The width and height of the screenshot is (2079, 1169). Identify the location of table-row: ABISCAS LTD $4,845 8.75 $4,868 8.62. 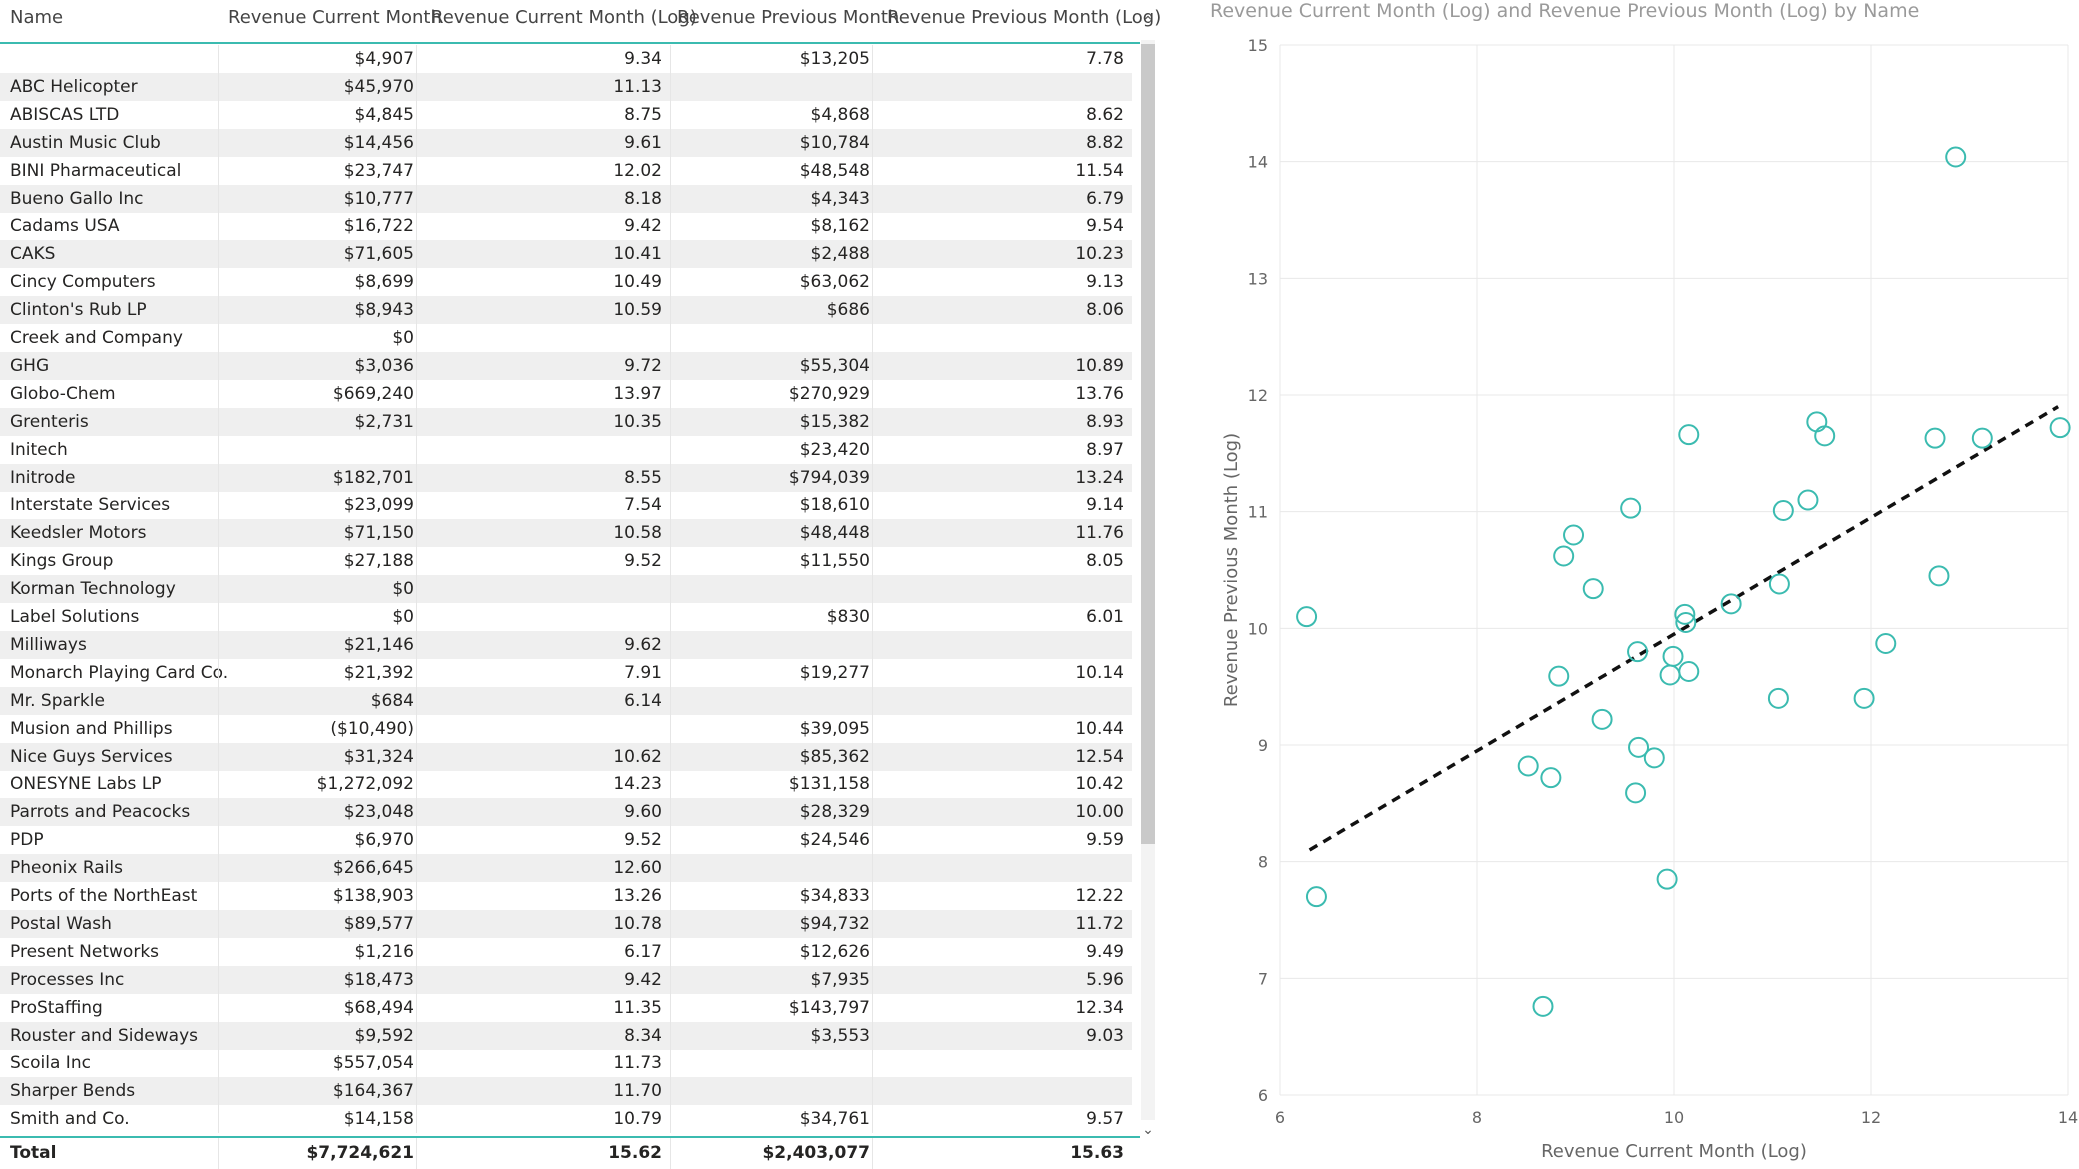
(566, 115).